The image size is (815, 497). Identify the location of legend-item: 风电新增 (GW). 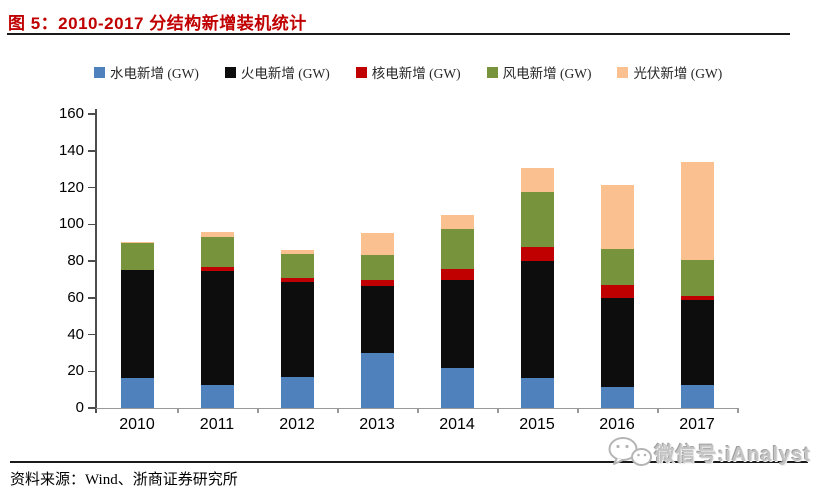
(539, 72).